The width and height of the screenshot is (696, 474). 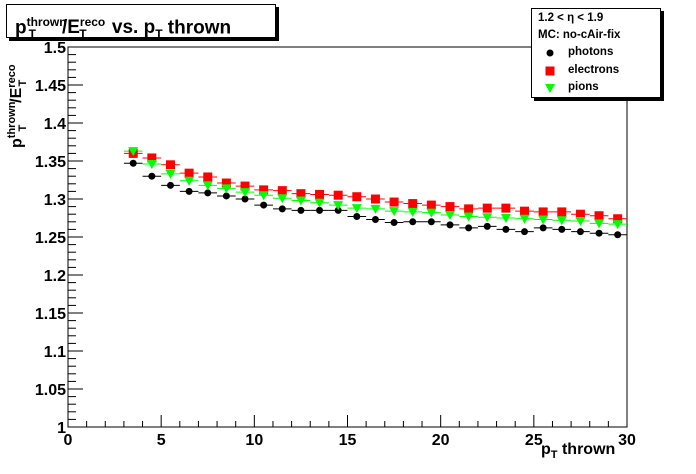 I want to click on y-tick-label: 1.35, so click(x=50, y=162).